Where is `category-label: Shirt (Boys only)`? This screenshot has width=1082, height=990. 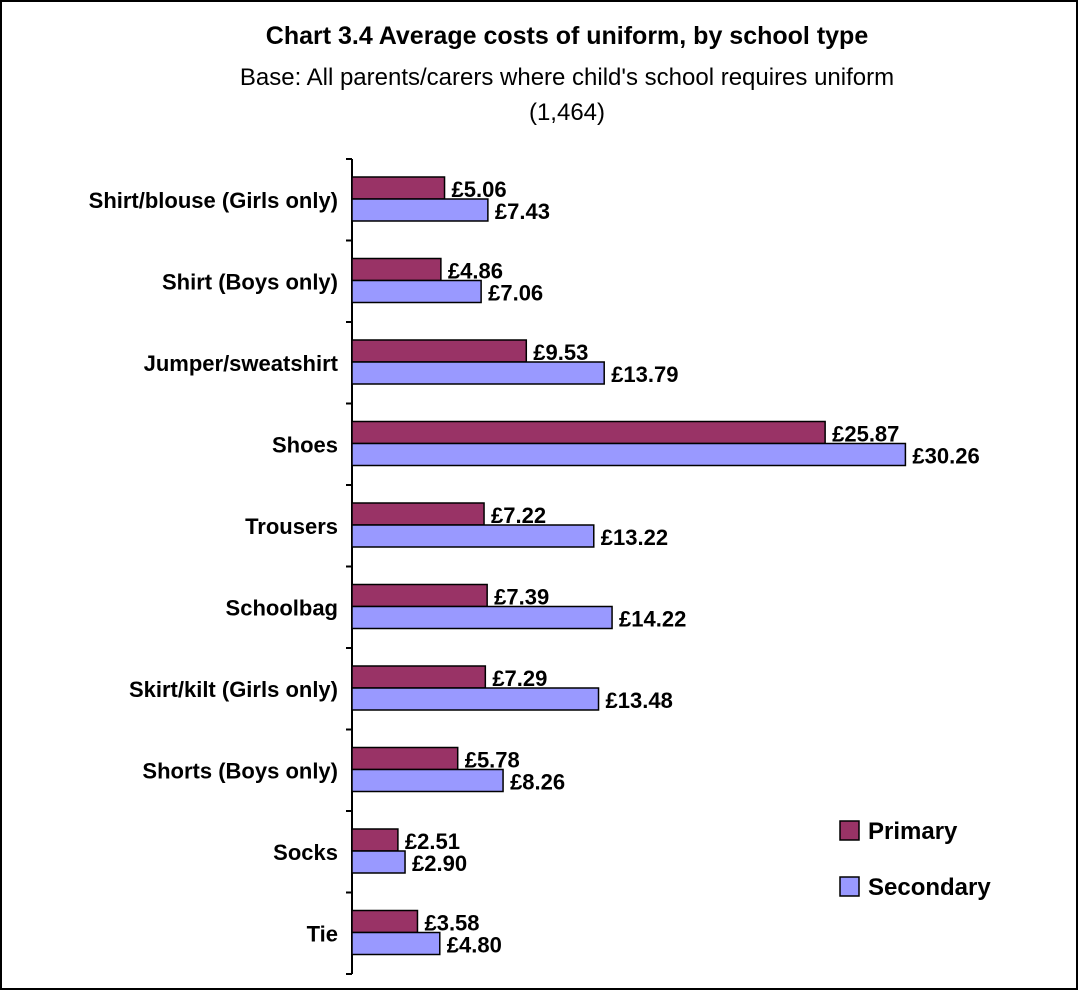
category-label: Shirt (Boys only) is located at coordinates (250, 281).